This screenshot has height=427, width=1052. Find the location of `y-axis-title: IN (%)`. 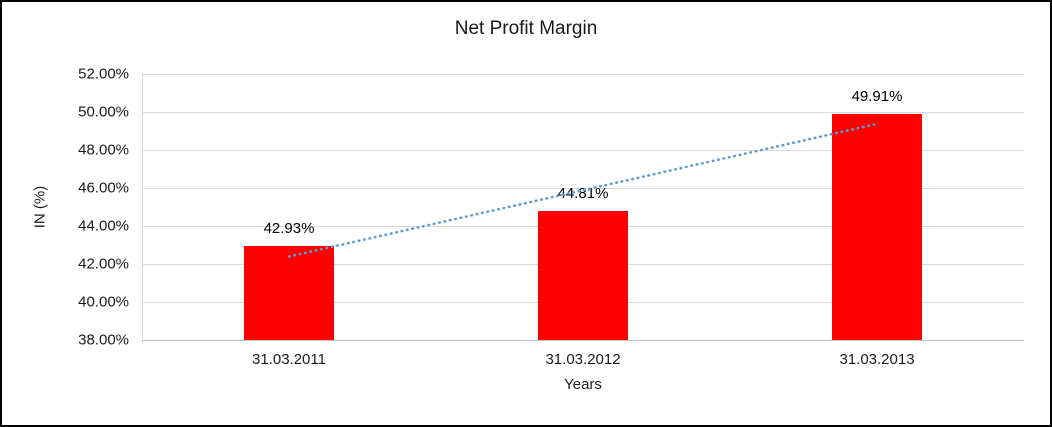

y-axis-title: IN (%) is located at coordinates (40, 207).